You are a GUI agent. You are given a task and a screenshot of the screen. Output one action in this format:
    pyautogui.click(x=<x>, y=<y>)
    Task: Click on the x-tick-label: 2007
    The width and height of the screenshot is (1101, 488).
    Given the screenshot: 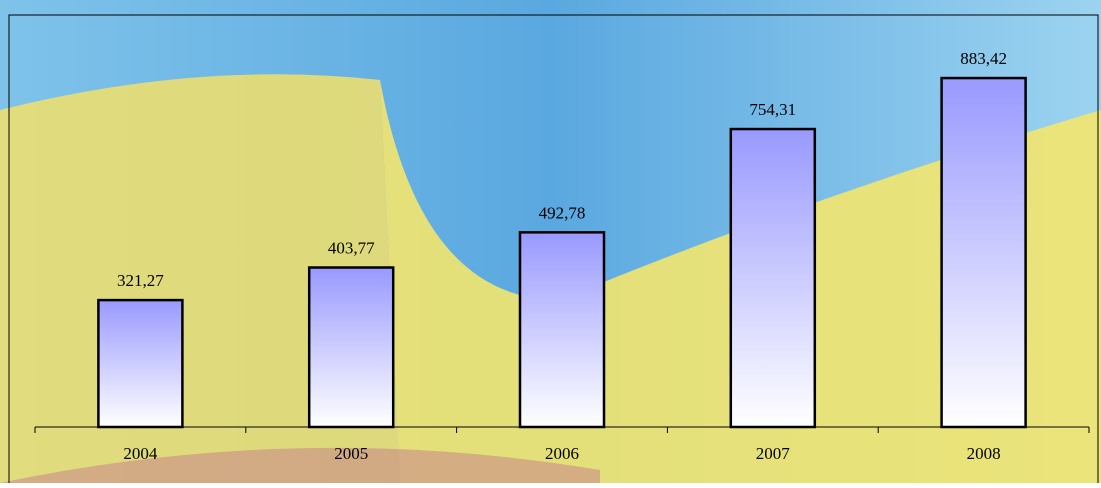 What is the action you would take?
    pyautogui.click(x=773, y=453)
    